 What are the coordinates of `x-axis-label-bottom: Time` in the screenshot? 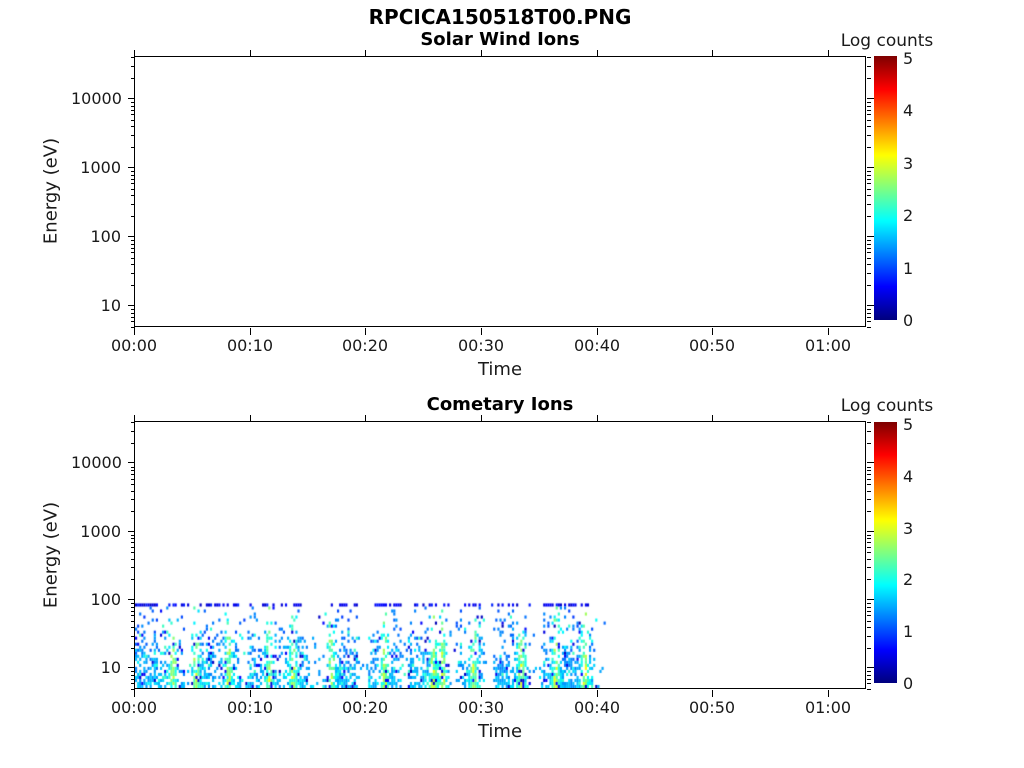 It's located at (500, 731).